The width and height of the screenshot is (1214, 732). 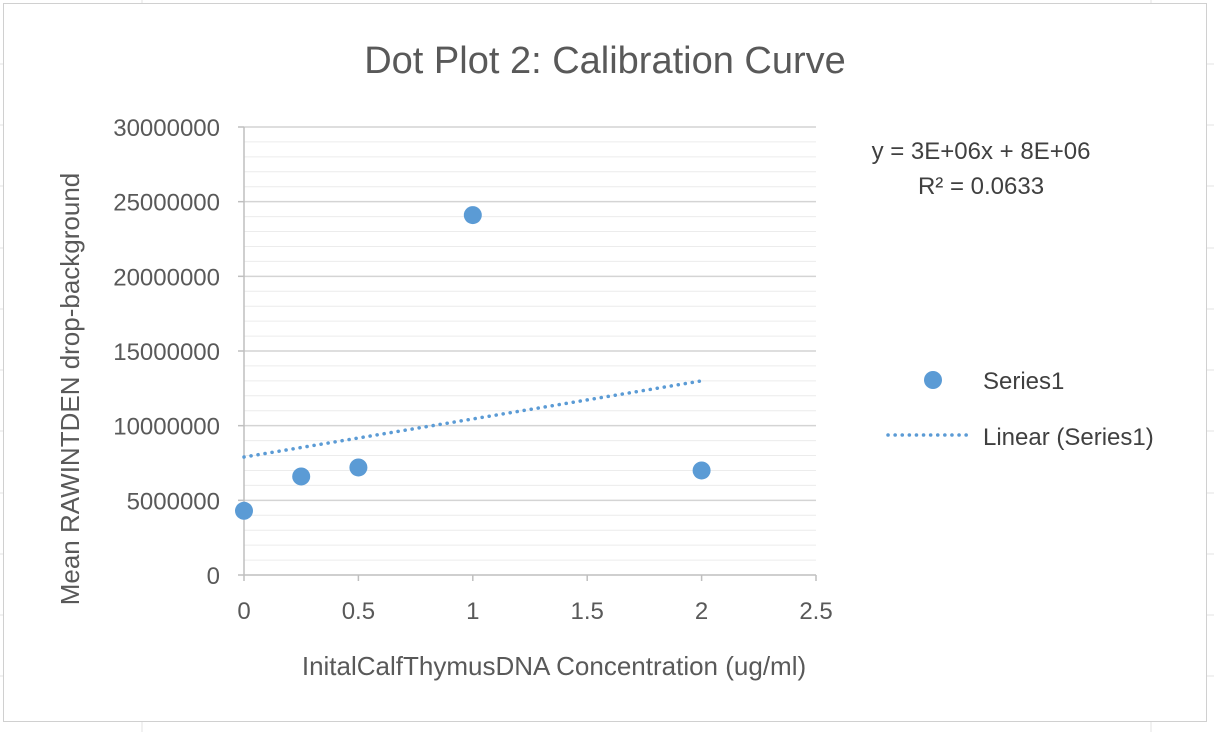 I want to click on legend-label-series1: Series1, so click(x=1023, y=381).